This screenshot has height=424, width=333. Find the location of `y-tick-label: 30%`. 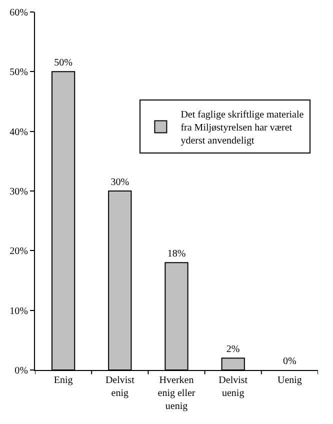

y-tick-label: 30% is located at coordinates (19, 192).